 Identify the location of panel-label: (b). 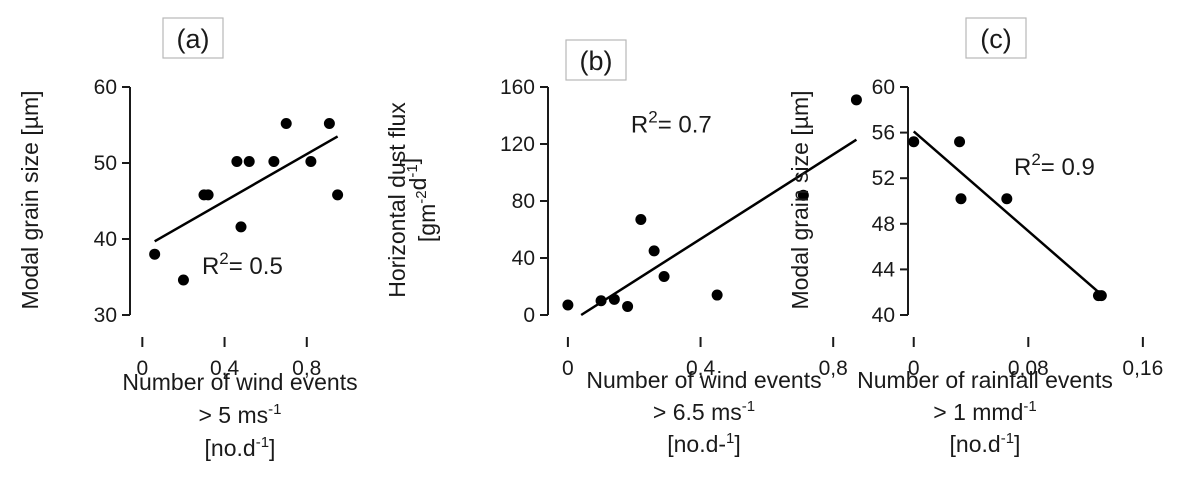
(596, 61).